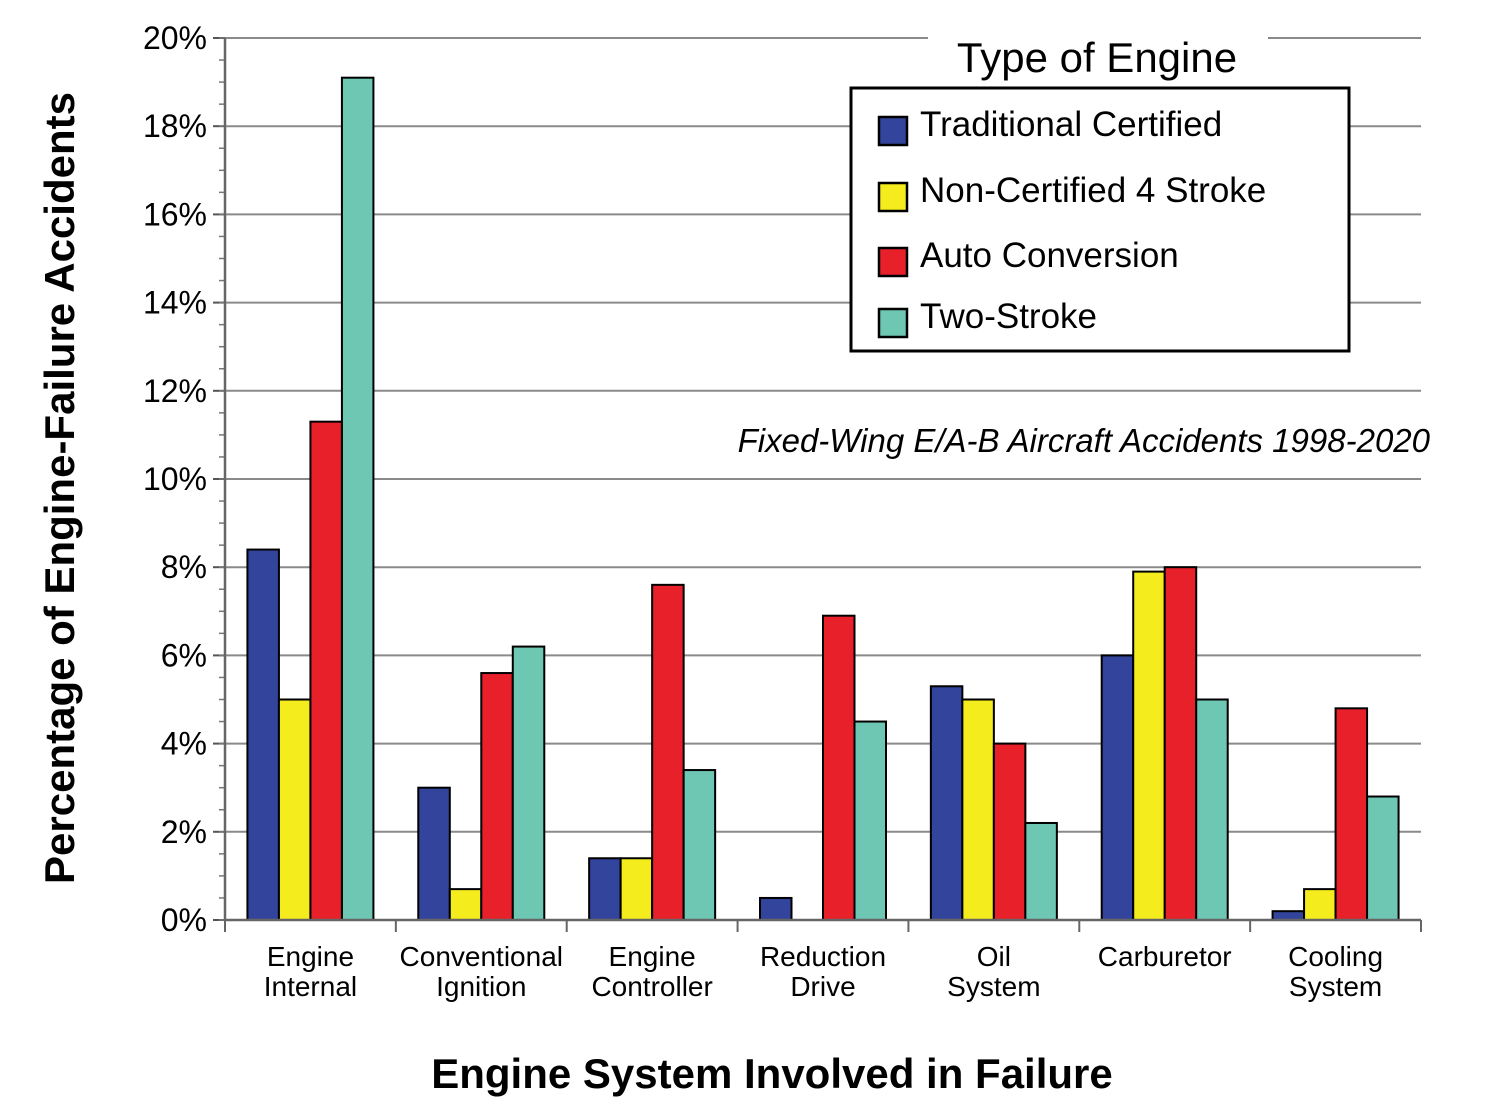 This screenshot has width=1500, height=1118. Describe the element at coordinates (1008, 316) in the screenshot. I see `legend-label: Two-Stroke` at that location.